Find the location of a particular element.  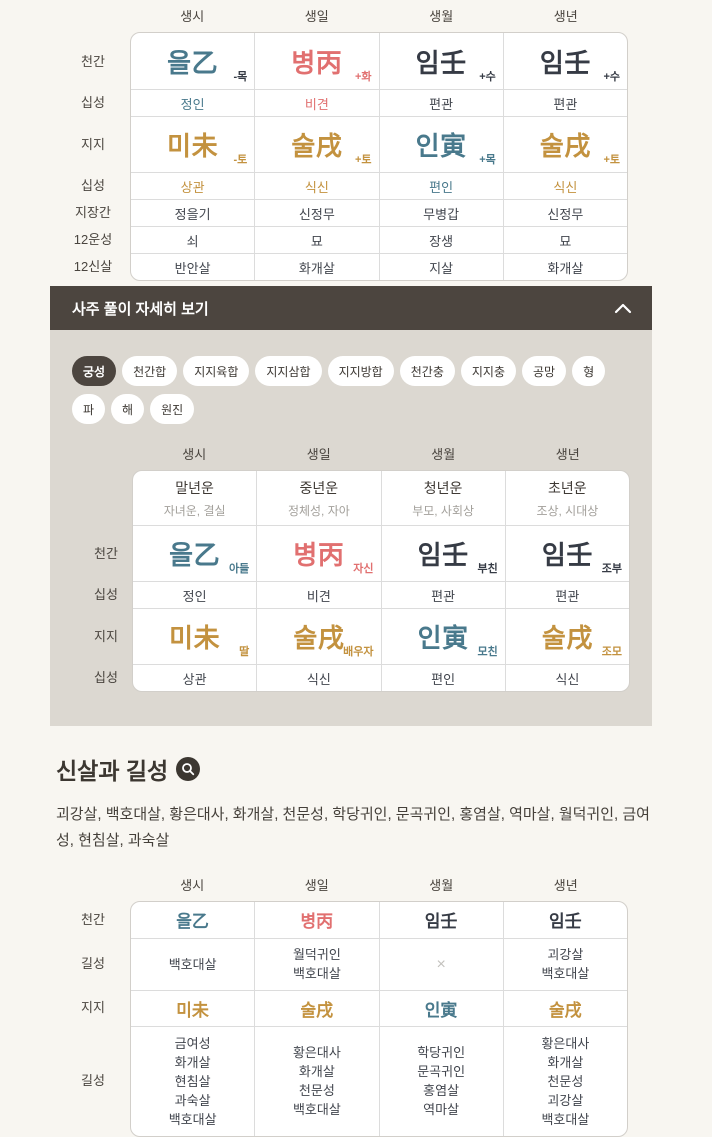

gilseong-item: 금여성 is located at coordinates (192, 1043).